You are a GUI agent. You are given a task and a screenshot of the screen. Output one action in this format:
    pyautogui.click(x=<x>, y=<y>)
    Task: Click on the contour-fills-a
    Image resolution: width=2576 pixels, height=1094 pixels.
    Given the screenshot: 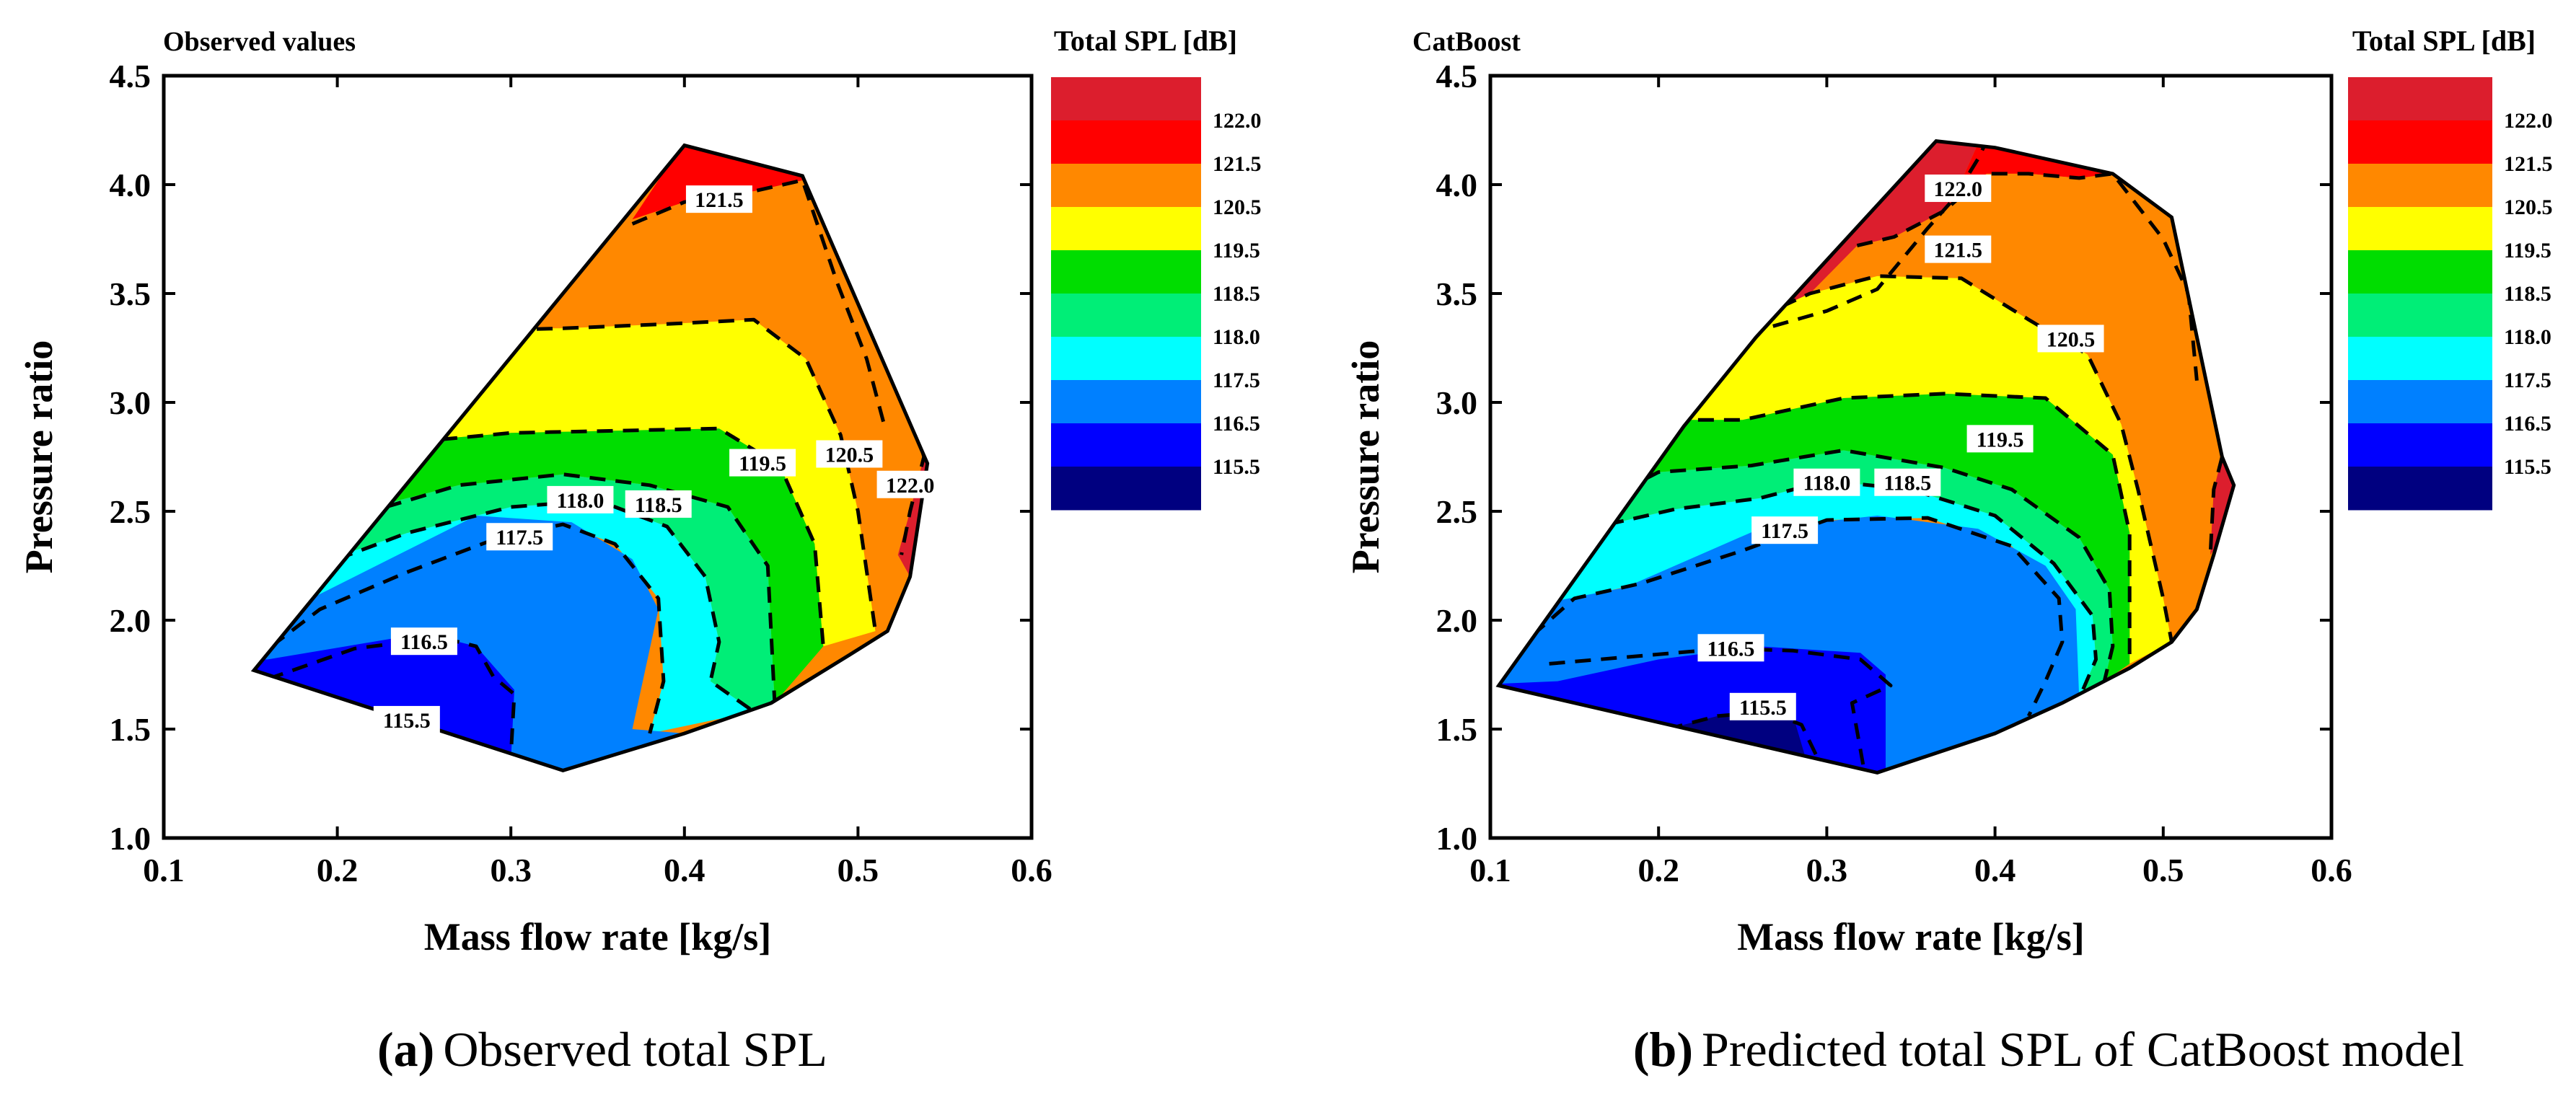 What is the action you would take?
    pyautogui.click(x=591, y=458)
    